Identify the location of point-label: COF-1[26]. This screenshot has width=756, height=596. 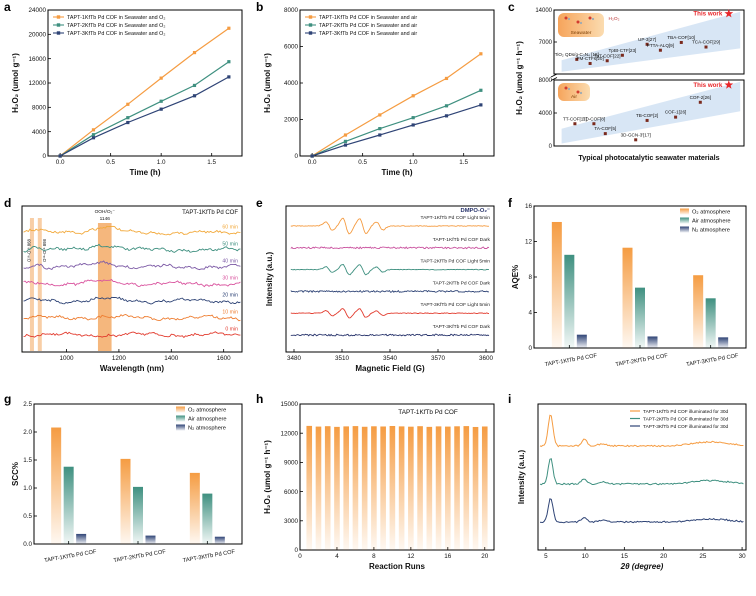
(675, 112).